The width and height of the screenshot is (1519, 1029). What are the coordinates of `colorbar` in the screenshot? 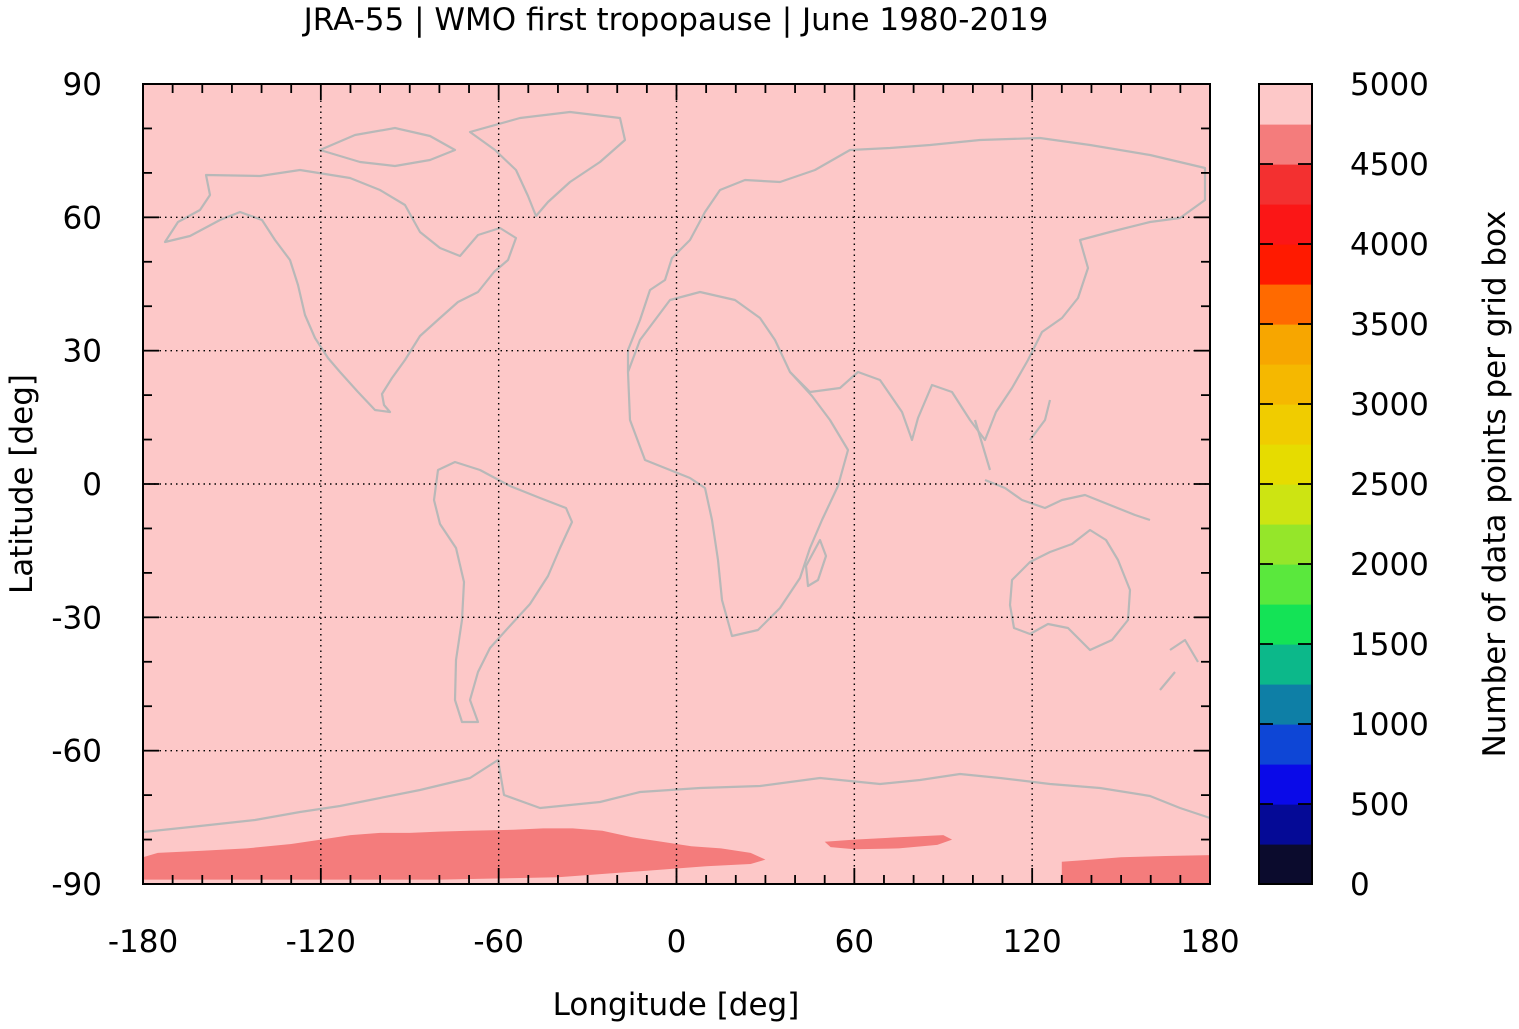 It's located at (1285, 484).